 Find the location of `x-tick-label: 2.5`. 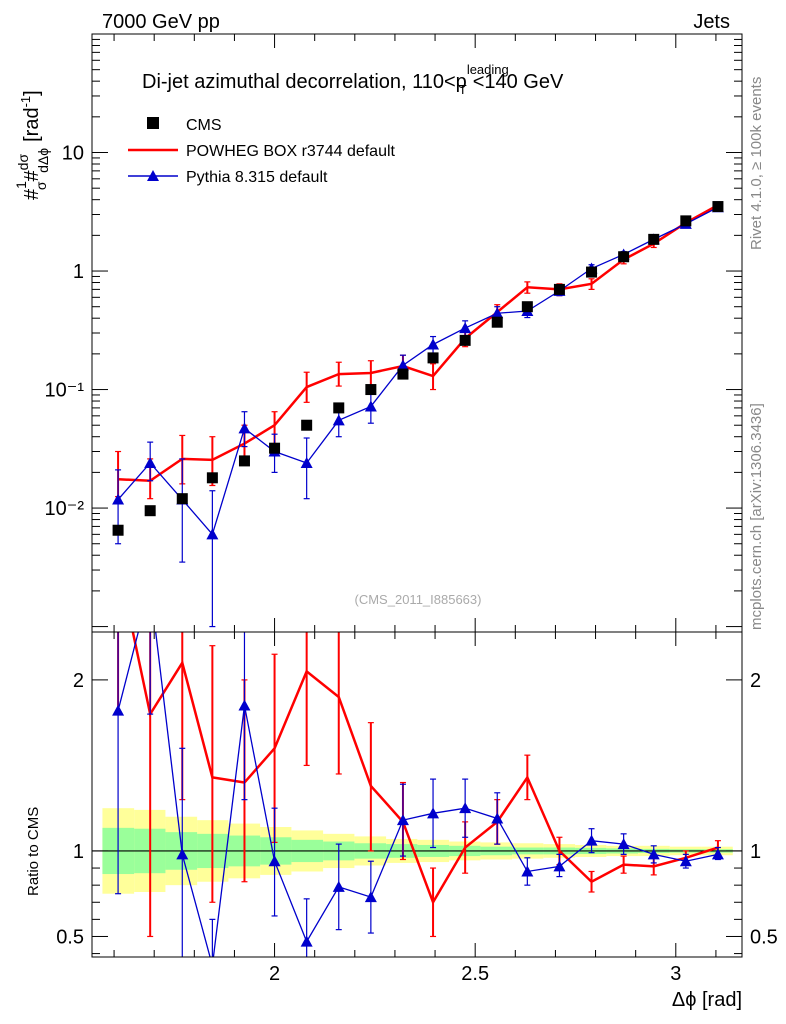

x-tick-label: 2.5 is located at coordinates (475, 974).